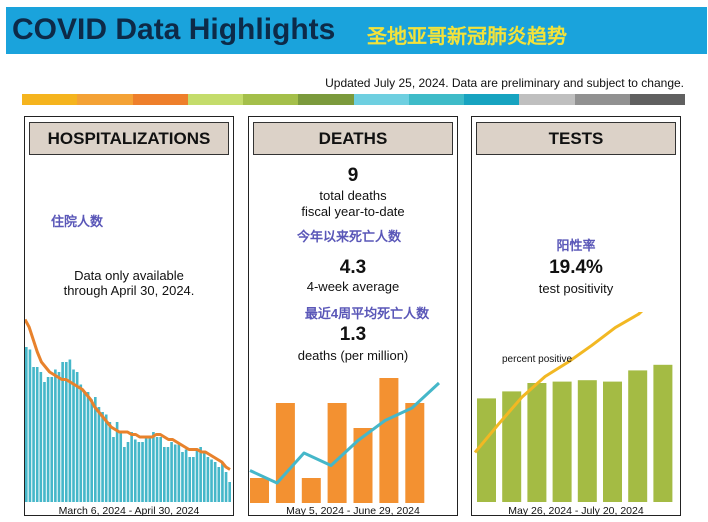 This screenshot has width=708, height=522. I want to click on deaths-total-label-cn: 今年以来死亡人数, so click(348, 236).